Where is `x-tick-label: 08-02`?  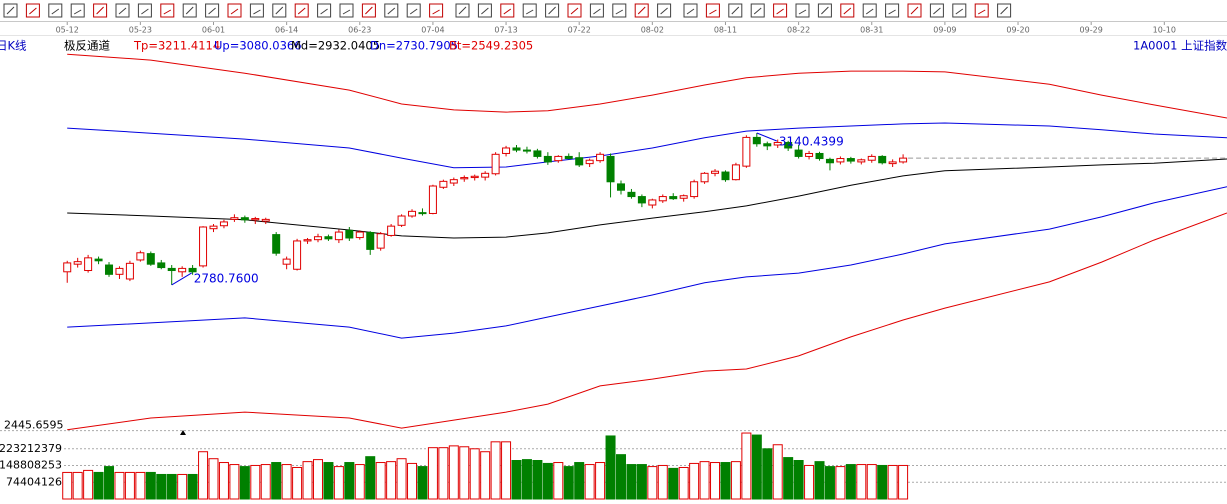
x-tick-label: 08-02 is located at coordinates (652, 30).